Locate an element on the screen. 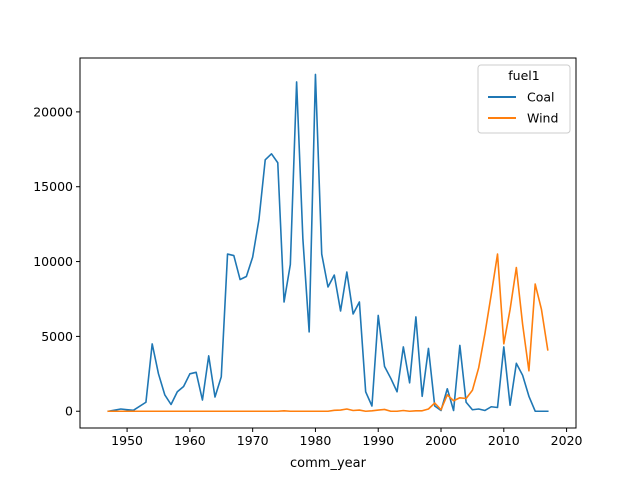  x-tick-label: 2000 is located at coordinates (441, 440).